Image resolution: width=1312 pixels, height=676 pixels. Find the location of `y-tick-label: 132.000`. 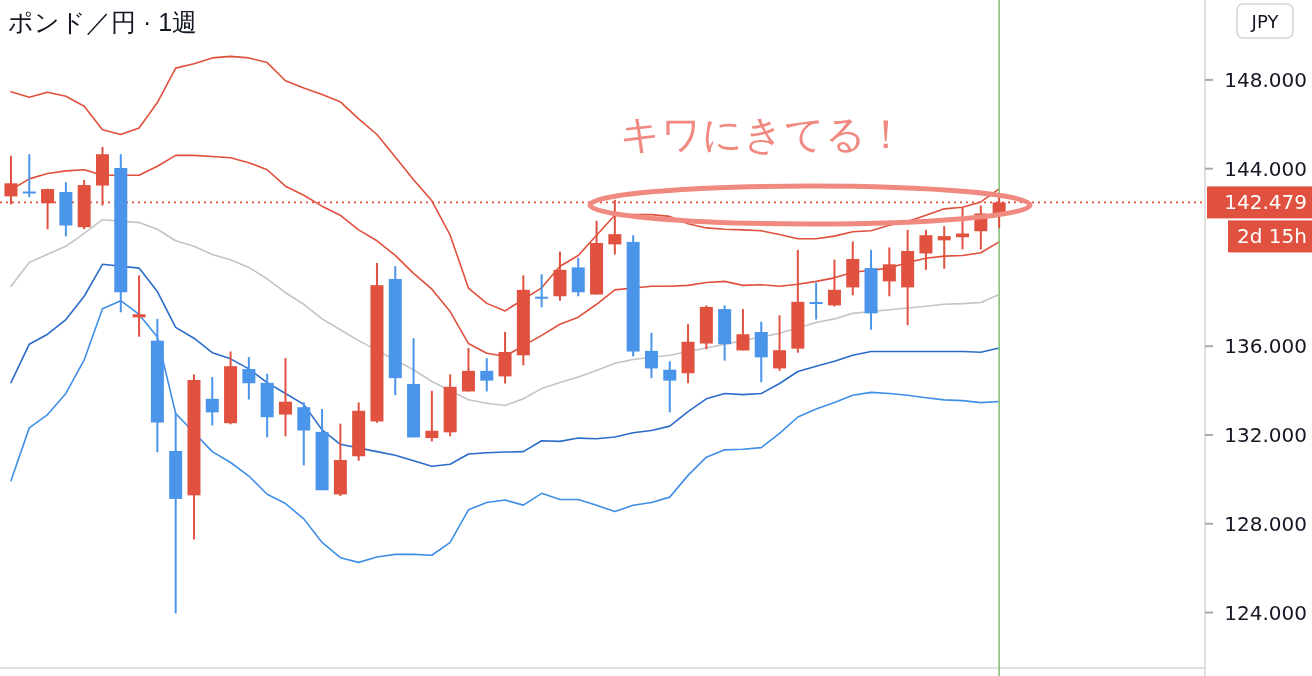

y-tick-label: 132.000 is located at coordinates (1265, 434).